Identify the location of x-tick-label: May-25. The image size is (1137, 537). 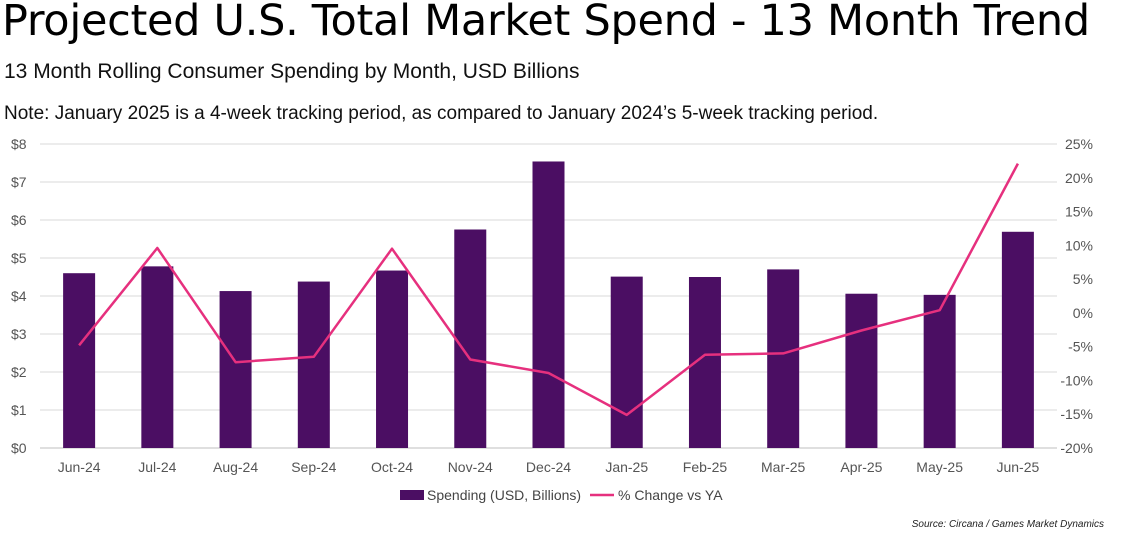
(939, 467).